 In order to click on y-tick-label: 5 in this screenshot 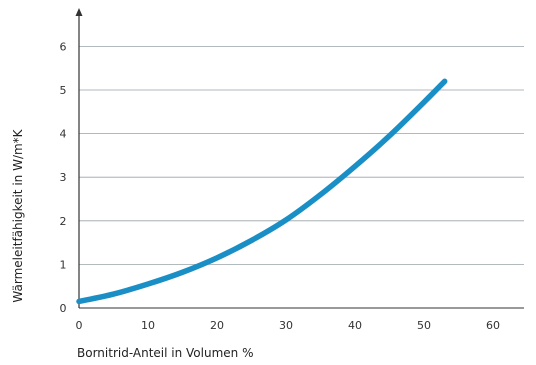, I will do `click(63, 90)`.